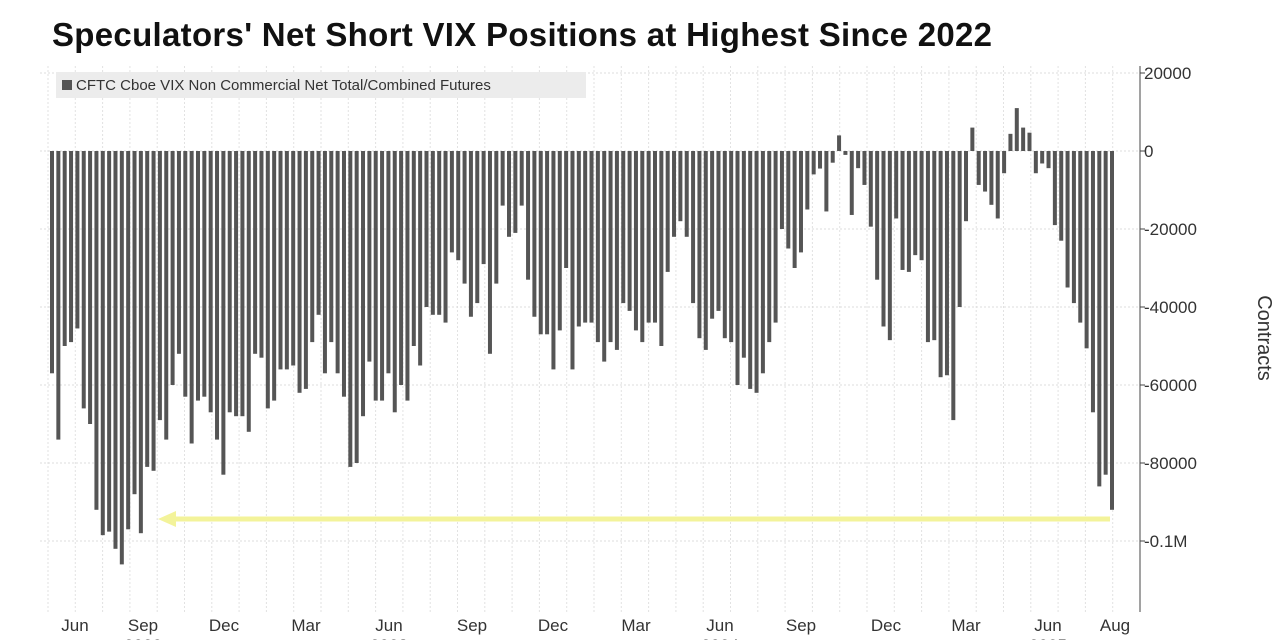 The height and width of the screenshot is (640, 1280). I want to click on x-year-label: 2024, so click(720, 638).